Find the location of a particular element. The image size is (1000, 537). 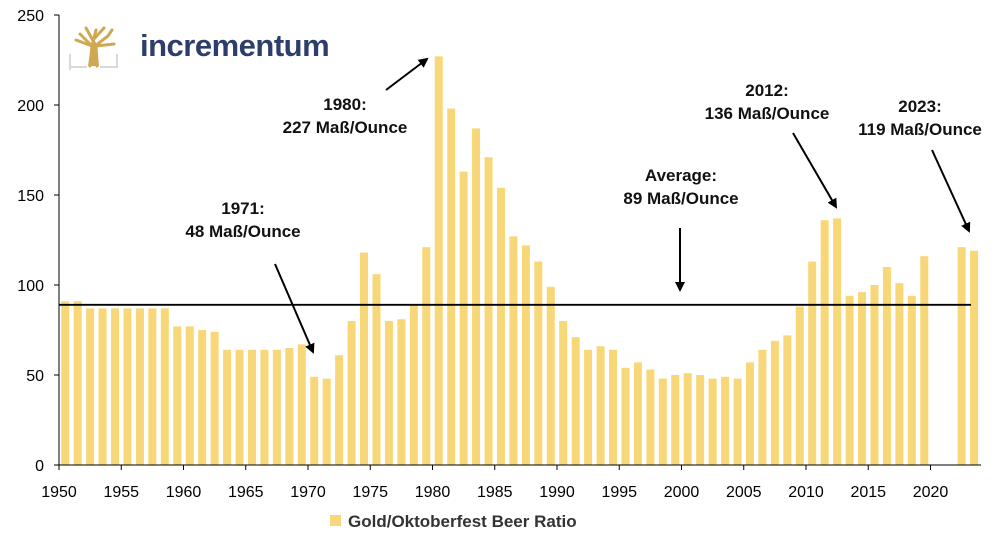

bar-1980 is located at coordinates (438, 261).